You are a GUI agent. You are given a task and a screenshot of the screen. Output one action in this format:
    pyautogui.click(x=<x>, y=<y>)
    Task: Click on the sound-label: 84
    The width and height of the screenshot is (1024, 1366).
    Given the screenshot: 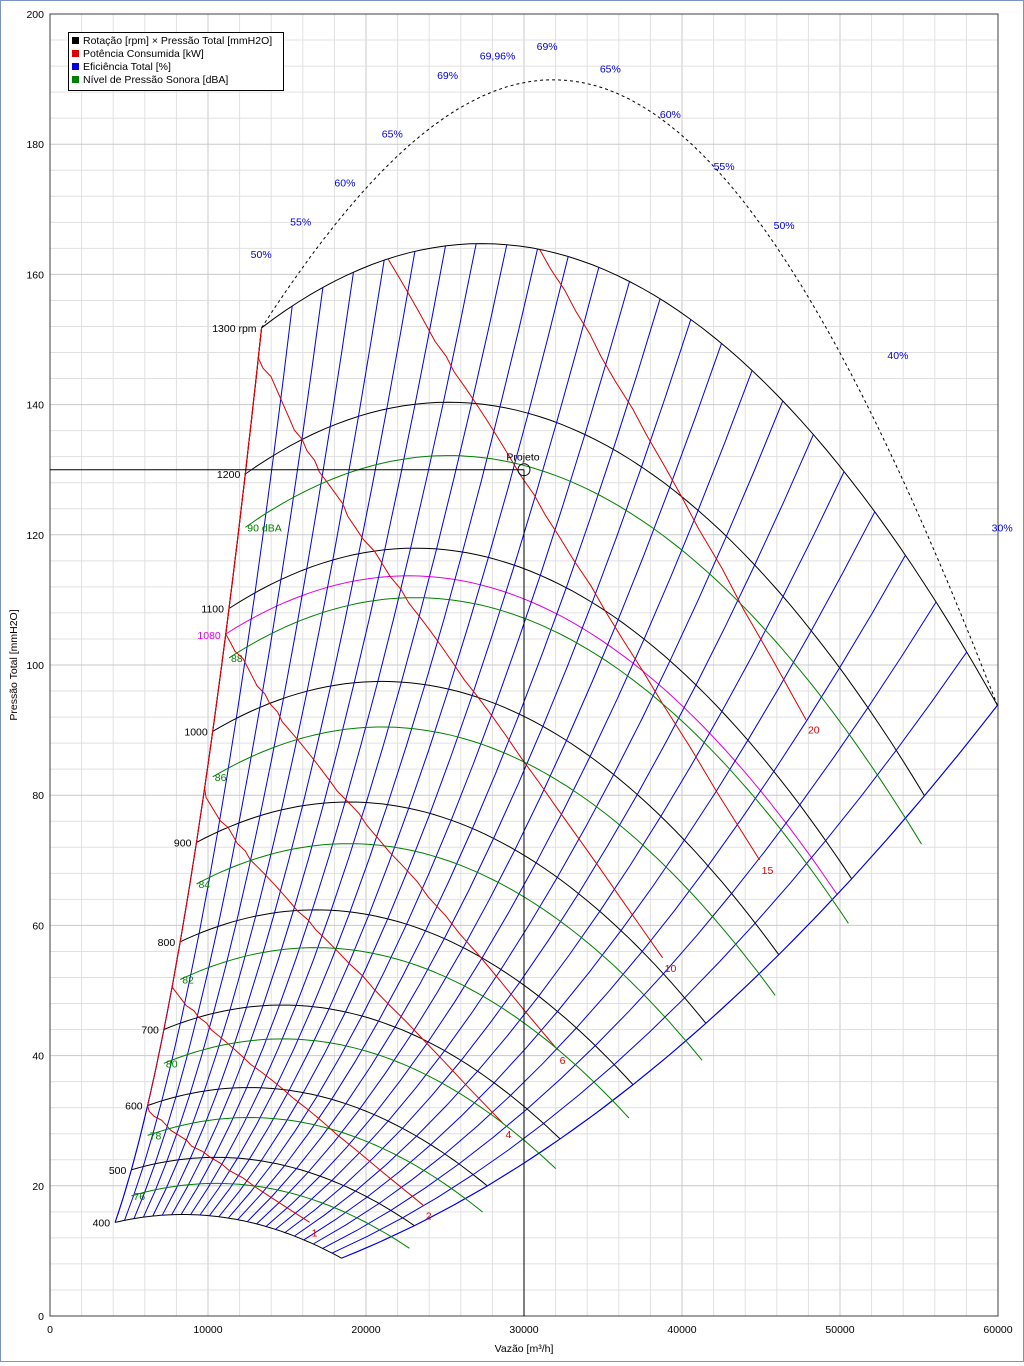 What is the action you would take?
    pyautogui.click(x=204, y=885)
    